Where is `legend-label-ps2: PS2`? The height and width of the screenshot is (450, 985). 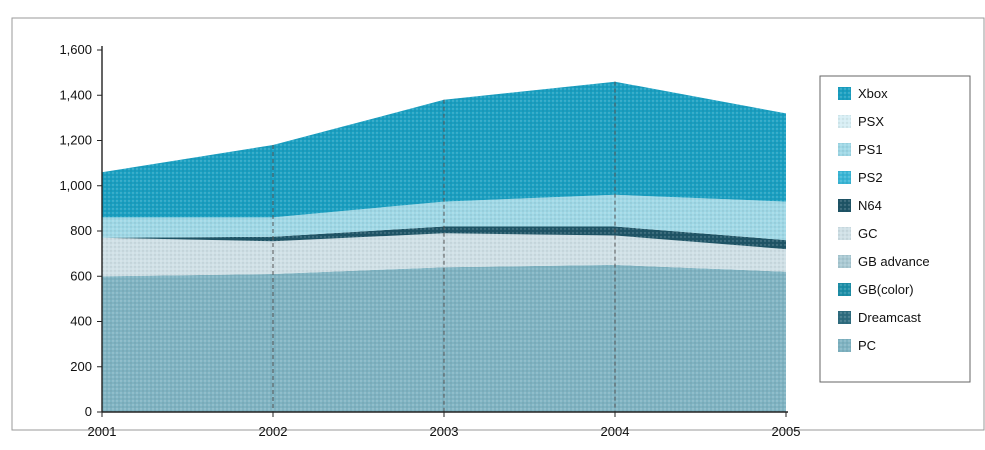
legend-label-ps2: PS2 is located at coordinates (870, 177).